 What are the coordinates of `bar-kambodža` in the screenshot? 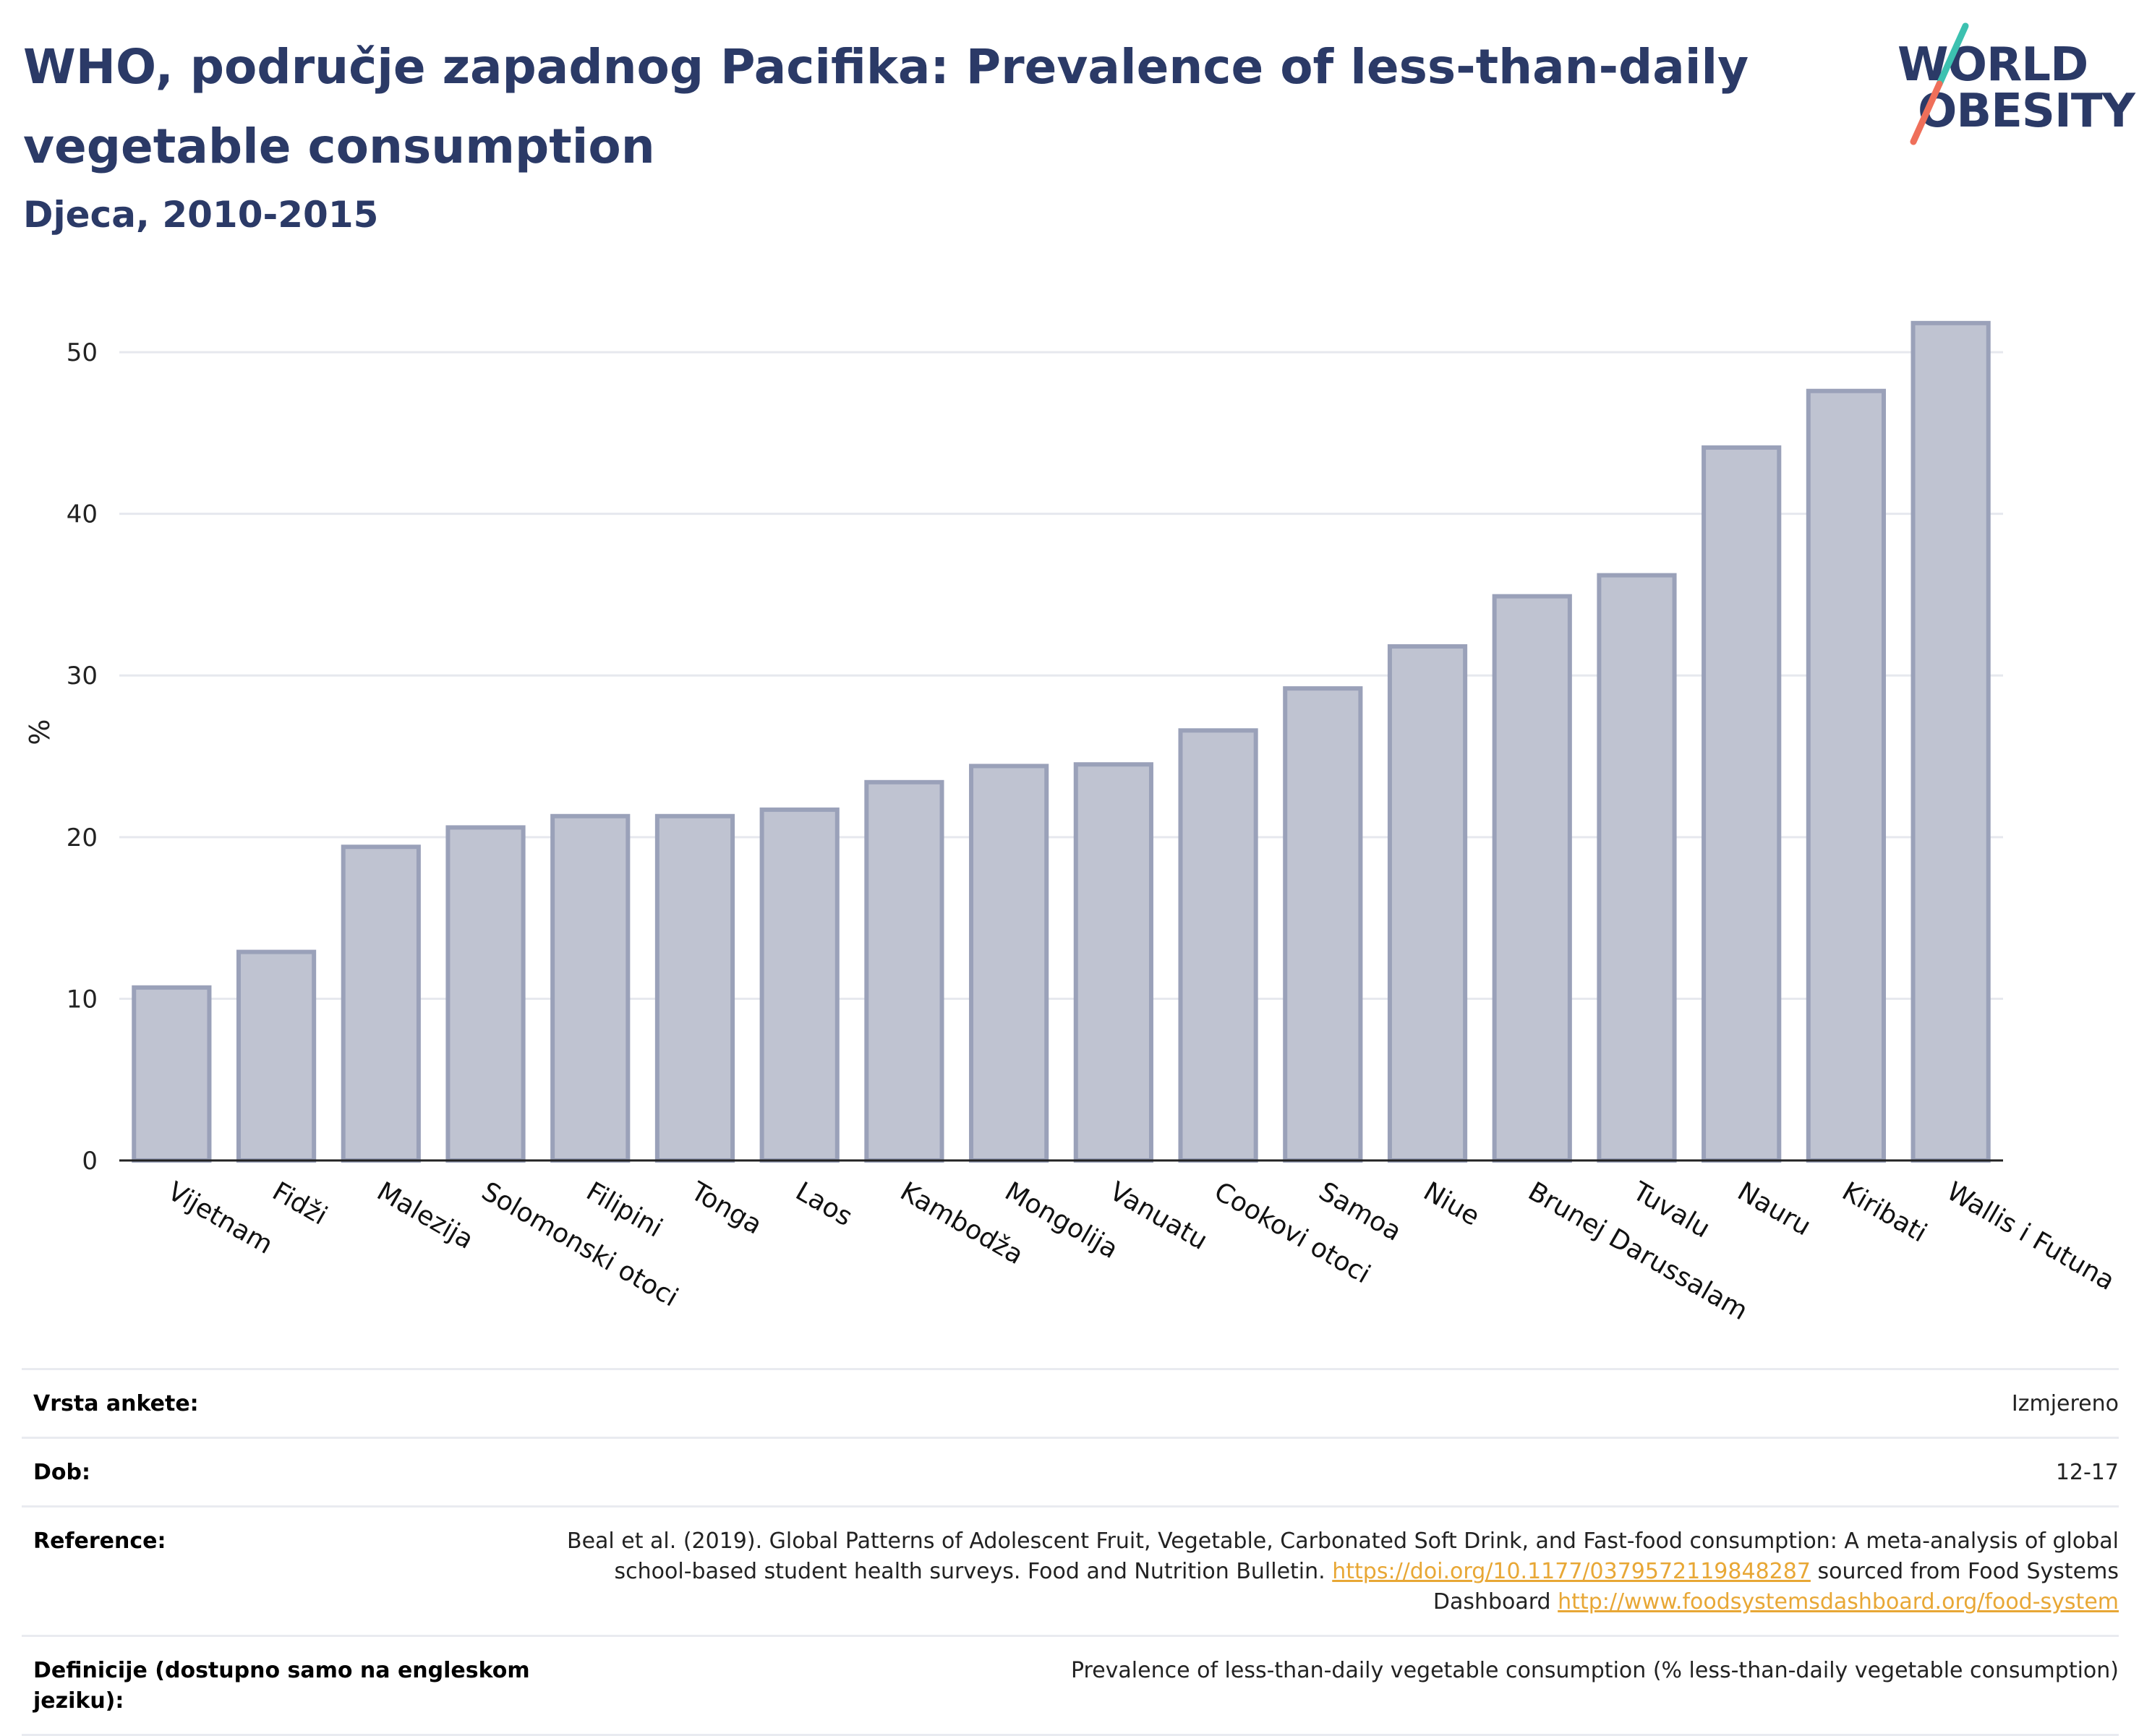 It's located at (904, 971).